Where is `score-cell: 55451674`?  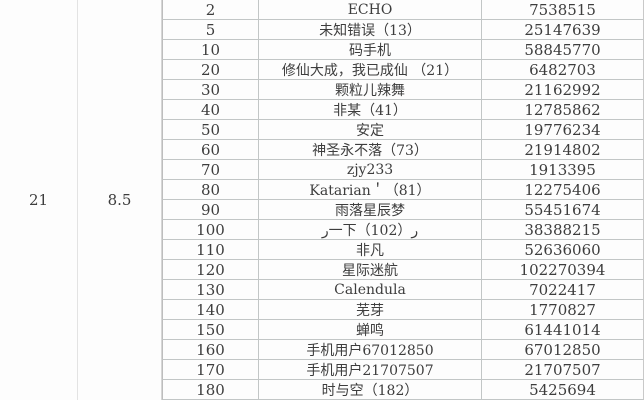
score-cell: 55451674 is located at coordinates (563, 210).